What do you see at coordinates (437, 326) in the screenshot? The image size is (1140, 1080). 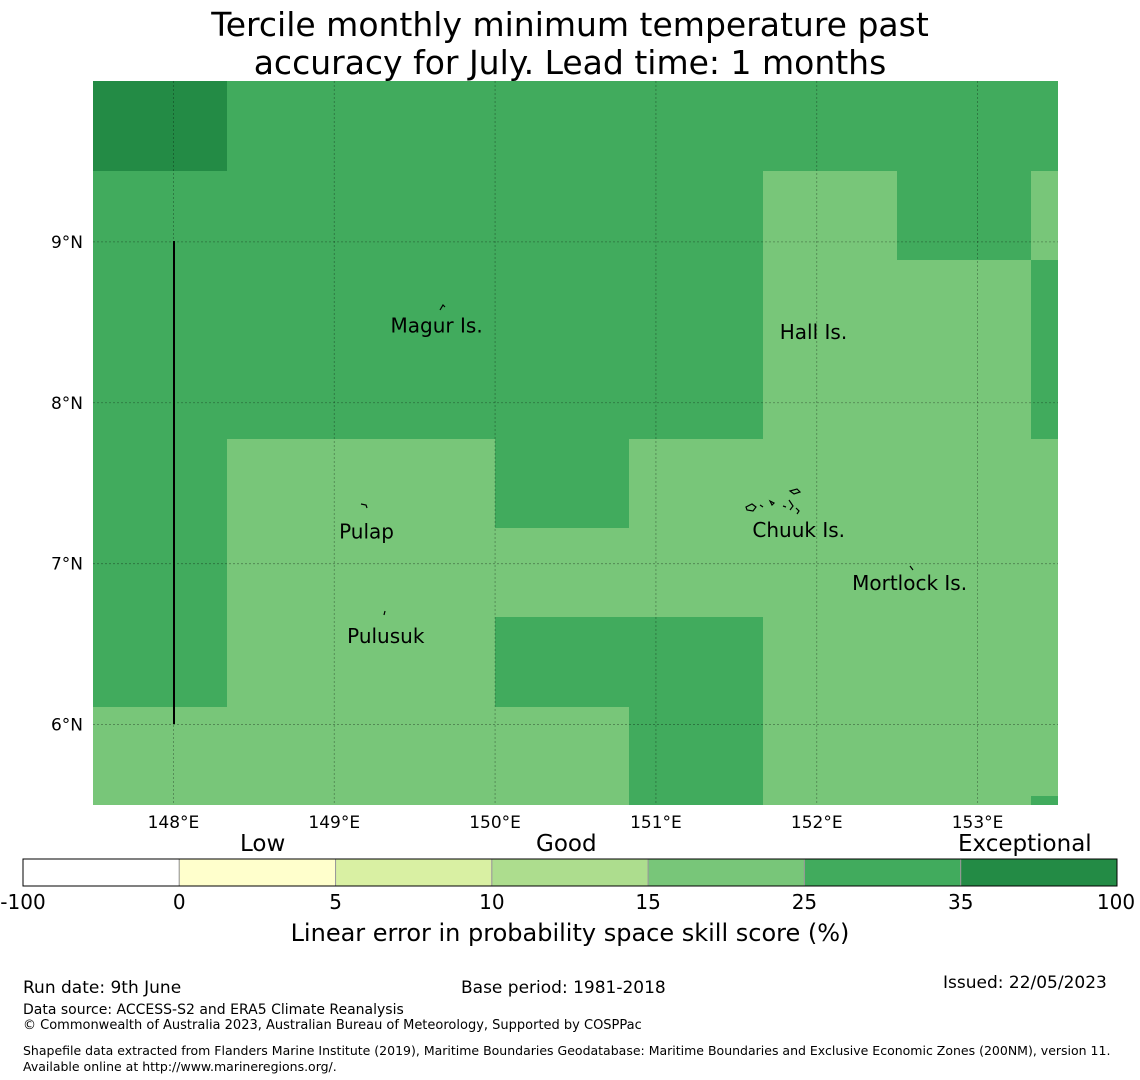 I see `place-label: Magur Is.` at bounding box center [437, 326].